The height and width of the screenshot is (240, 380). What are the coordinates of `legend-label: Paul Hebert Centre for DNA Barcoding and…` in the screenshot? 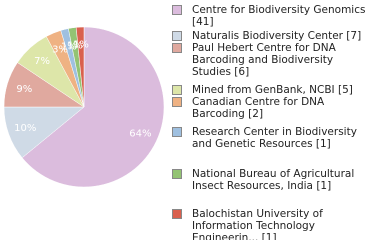 It's located at (264, 60).